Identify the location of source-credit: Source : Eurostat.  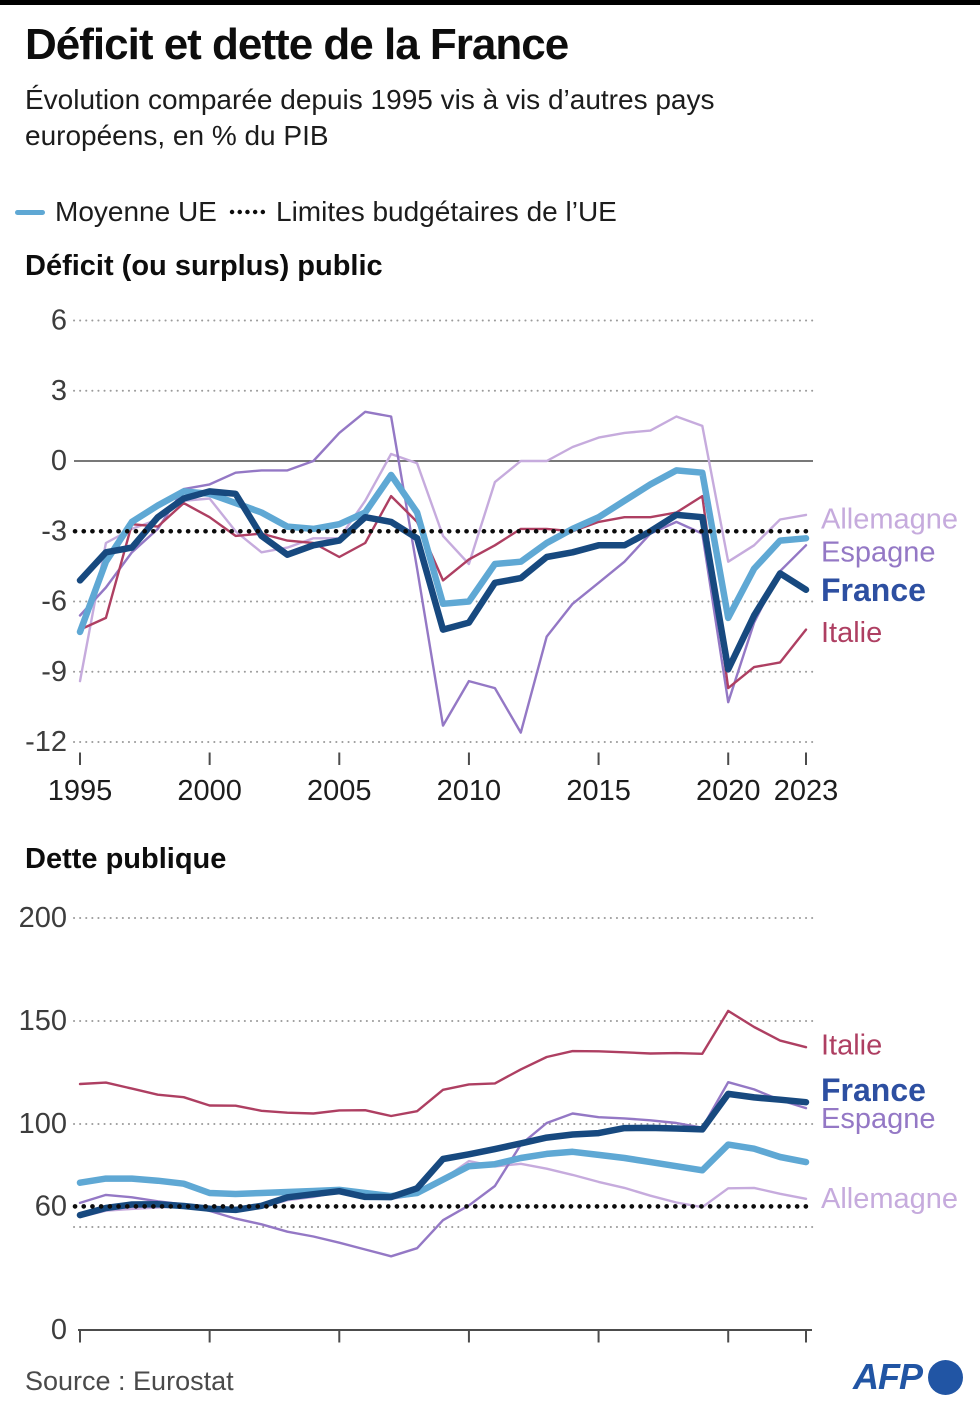
(129, 1381).